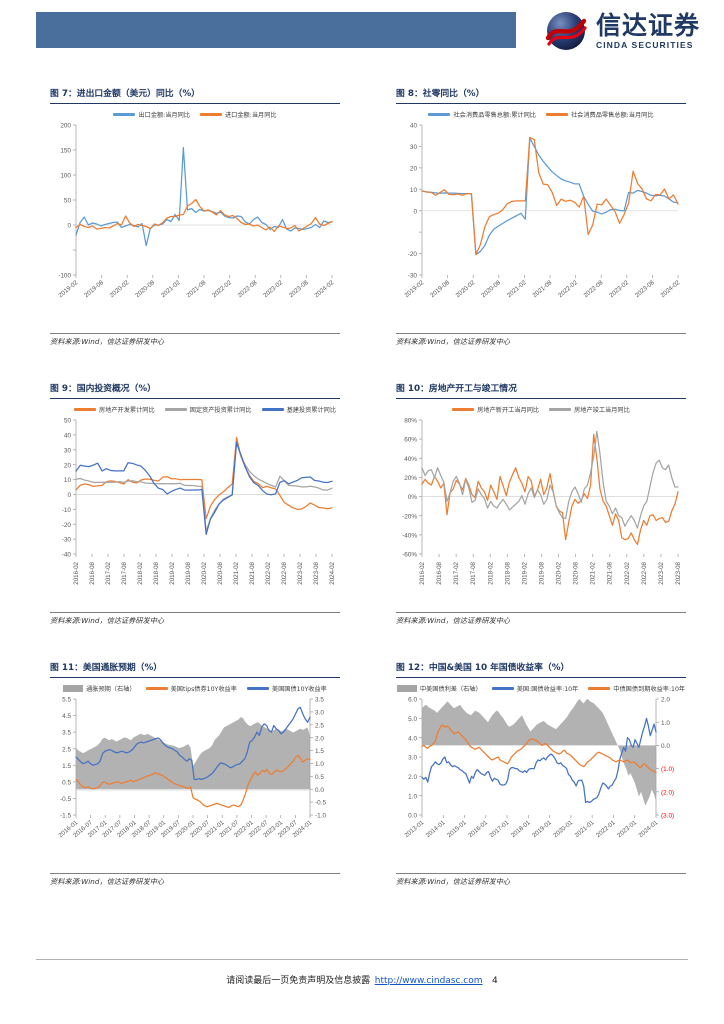 The image size is (724, 1024). Describe the element at coordinates (542, 829) in the screenshot. I see `svg-text: 2019-01` at that location.